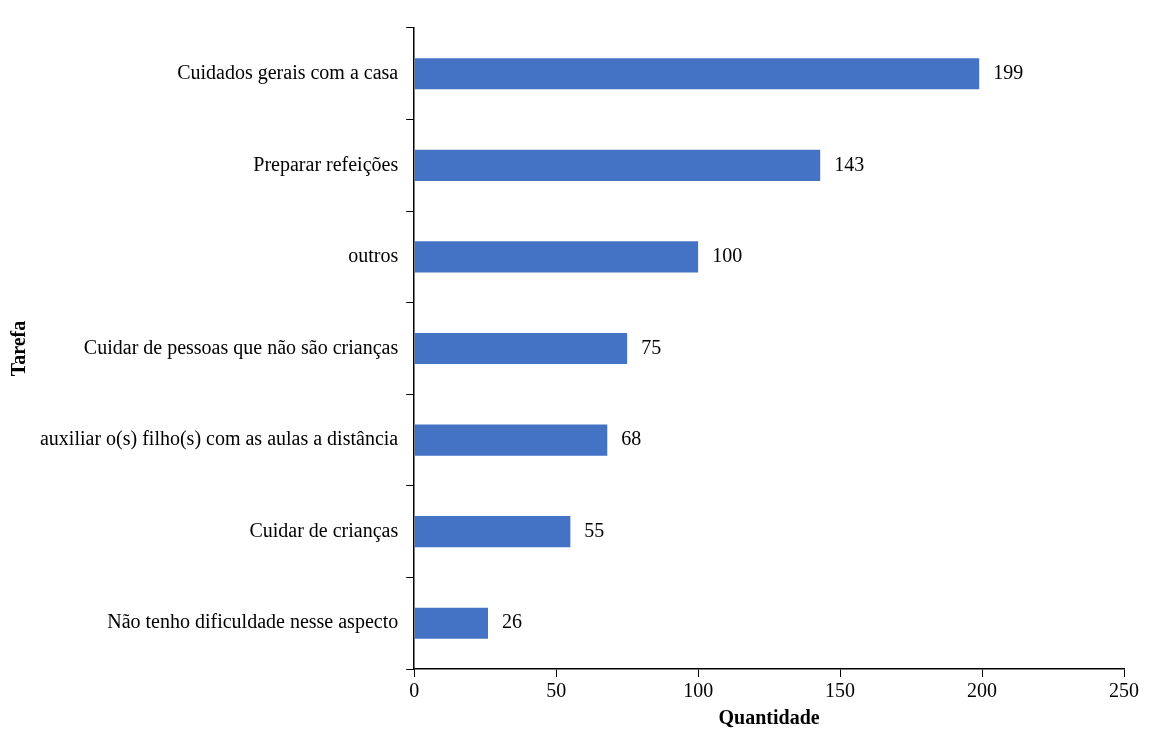 Image resolution: width=1150 pixels, height=739 pixels. What do you see at coordinates (373, 255) in the screenshot?
I see `y-tick-label: outros` at bounding box center [373, 255].